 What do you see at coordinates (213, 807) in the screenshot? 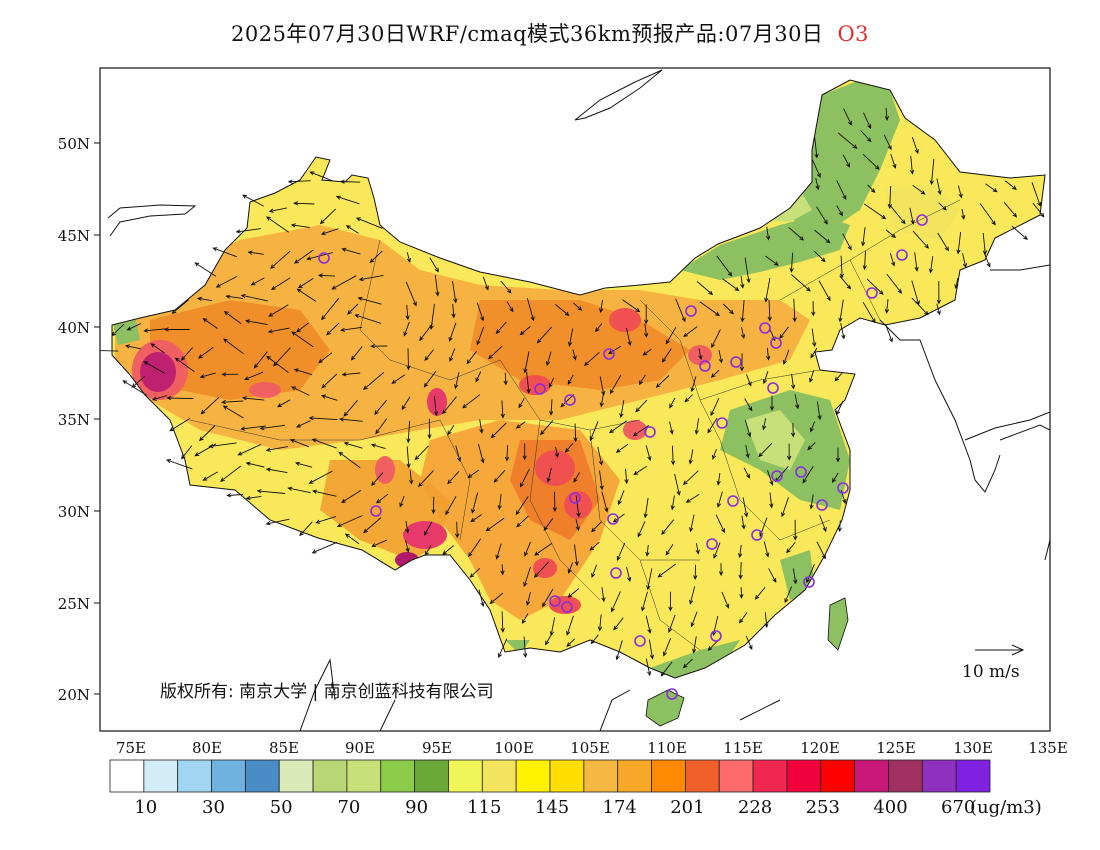
I see `colorbar-label: 30` at bounding box center [213, 807].